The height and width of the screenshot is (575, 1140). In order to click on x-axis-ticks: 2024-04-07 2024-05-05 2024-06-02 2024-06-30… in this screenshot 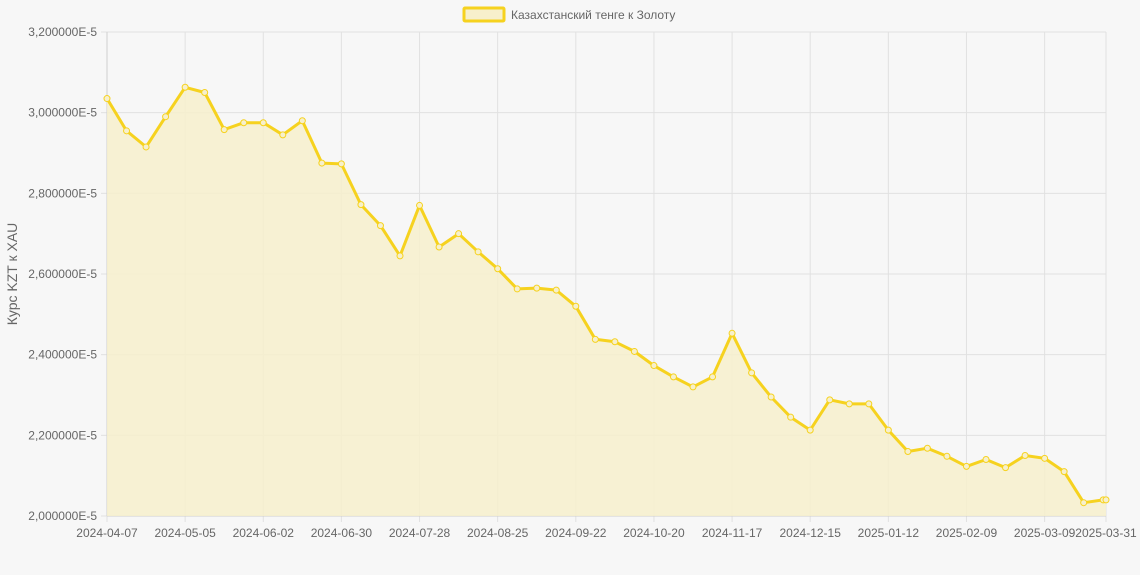, I will do `click(606, 533)`.